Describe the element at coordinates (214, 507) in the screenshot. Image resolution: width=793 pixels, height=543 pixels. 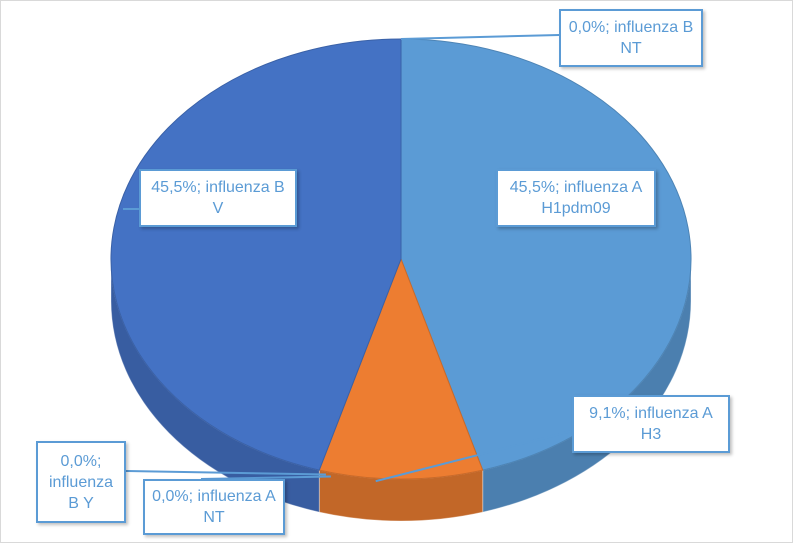
I see `data-label-a-nt: 0,0%; influenza A NT` at that location.